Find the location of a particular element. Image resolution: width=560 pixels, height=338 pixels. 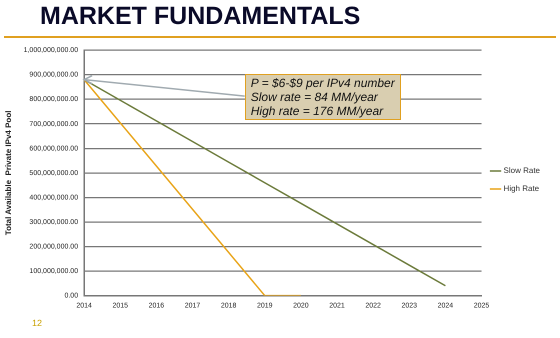

y-axis-title: Total Available Private IPv4 Pool is located at coordinates (9, 173).